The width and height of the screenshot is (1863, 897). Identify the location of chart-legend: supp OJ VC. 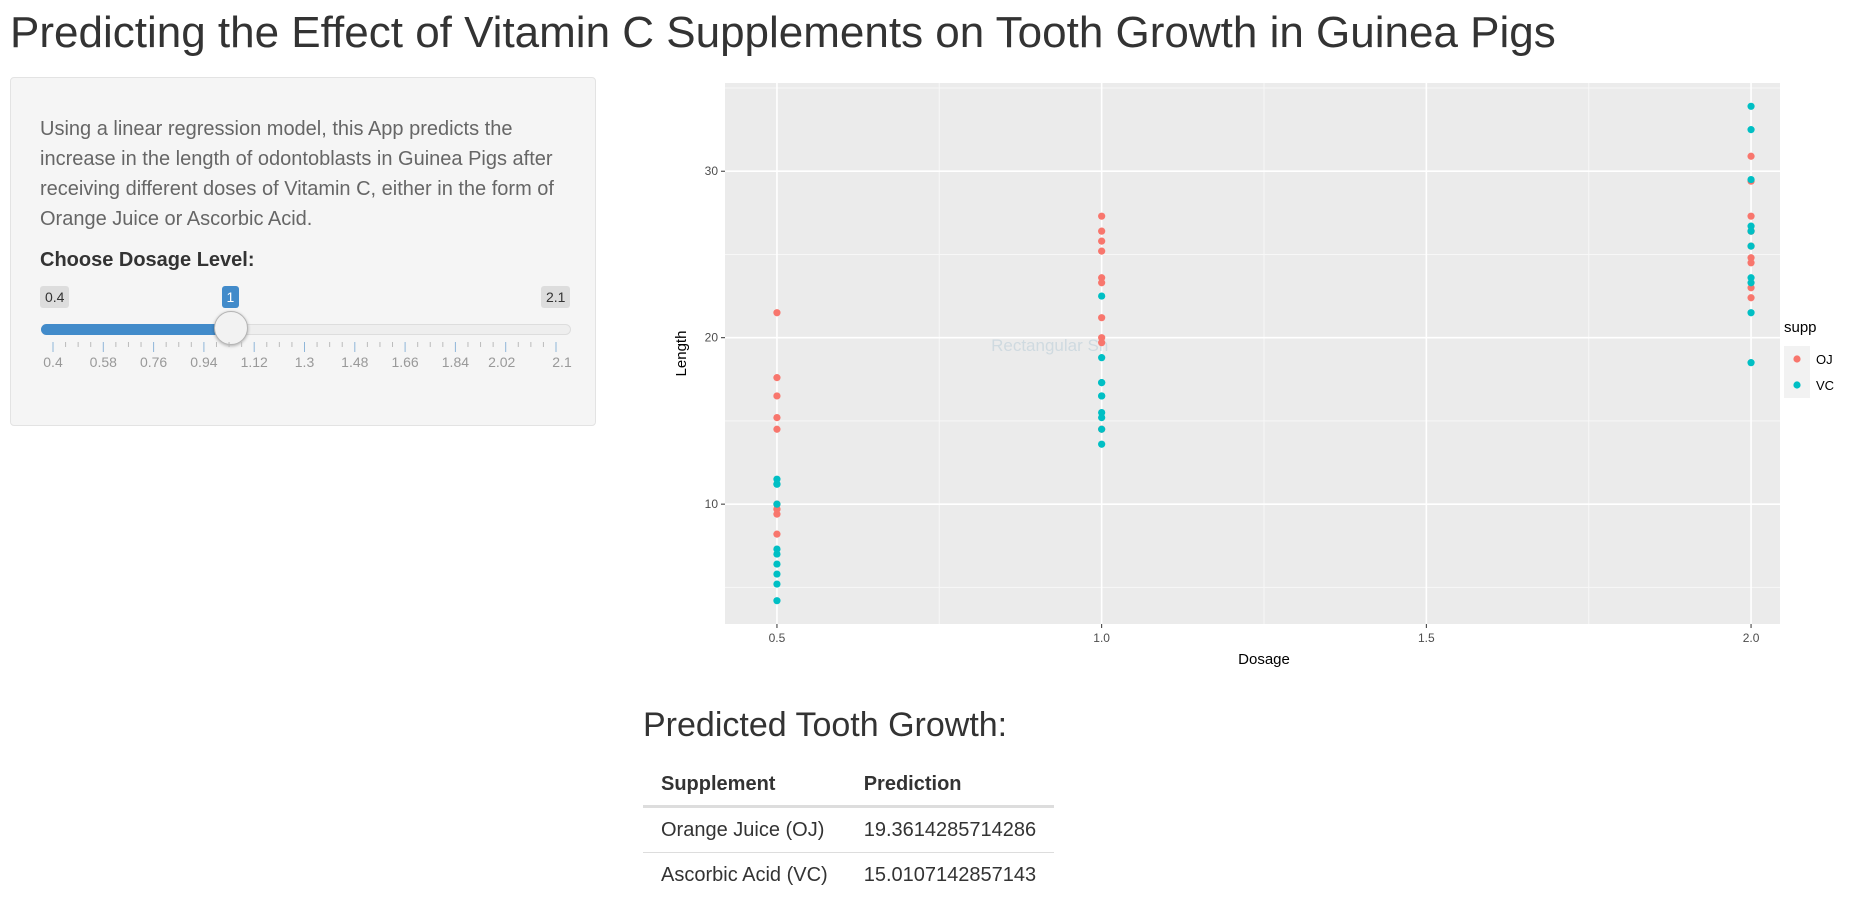
(1821, 355).